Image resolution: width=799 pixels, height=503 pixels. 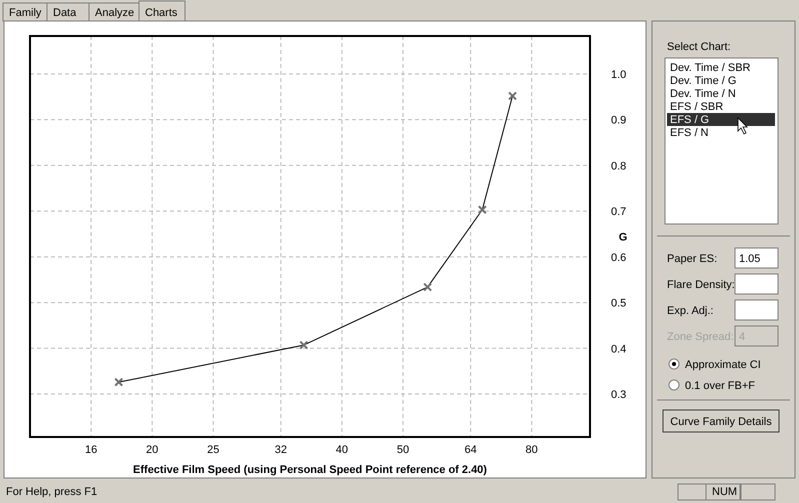 What do you see at coordinates (25, 13) in the screenshot?
I see `text: Family` at bounding box center [25, 13].